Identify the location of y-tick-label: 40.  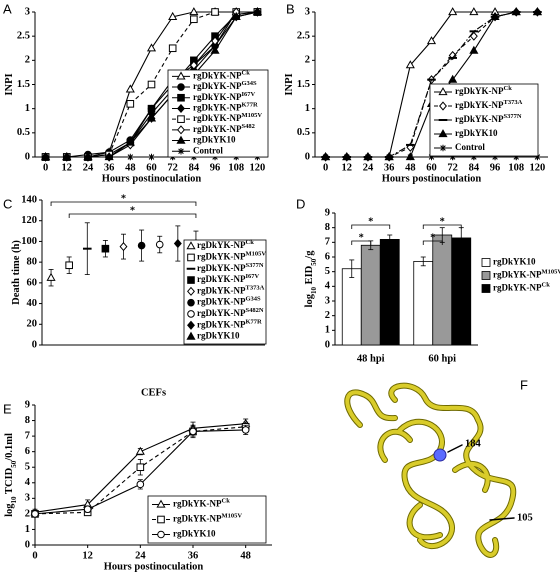
(32, 303).